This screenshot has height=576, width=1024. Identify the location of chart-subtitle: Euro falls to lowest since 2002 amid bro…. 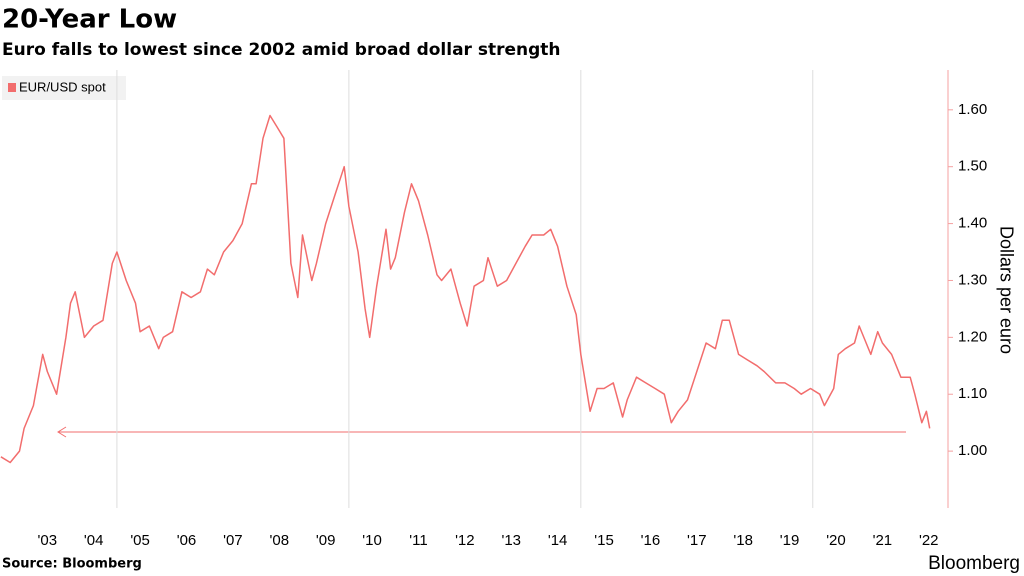
(281, 50).